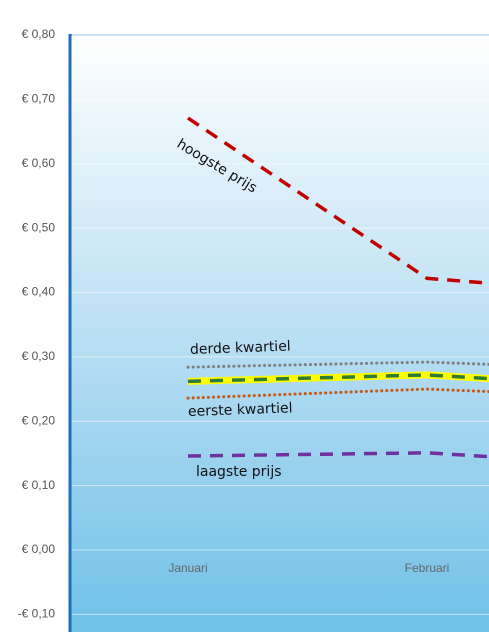 The width and height of the screenshot is (489, 632). I want to click on line-glow, so click(338, 378).